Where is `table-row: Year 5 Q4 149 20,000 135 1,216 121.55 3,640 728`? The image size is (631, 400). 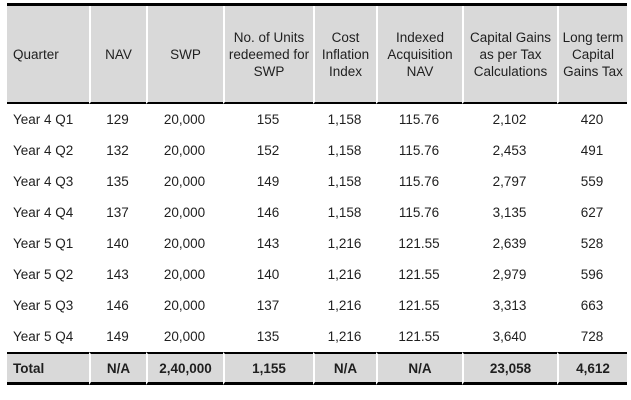
table-row: Year 5 Q4 149 20,000 135 1,216 121.55 3,640 728 is located at coordinates (317, 336).